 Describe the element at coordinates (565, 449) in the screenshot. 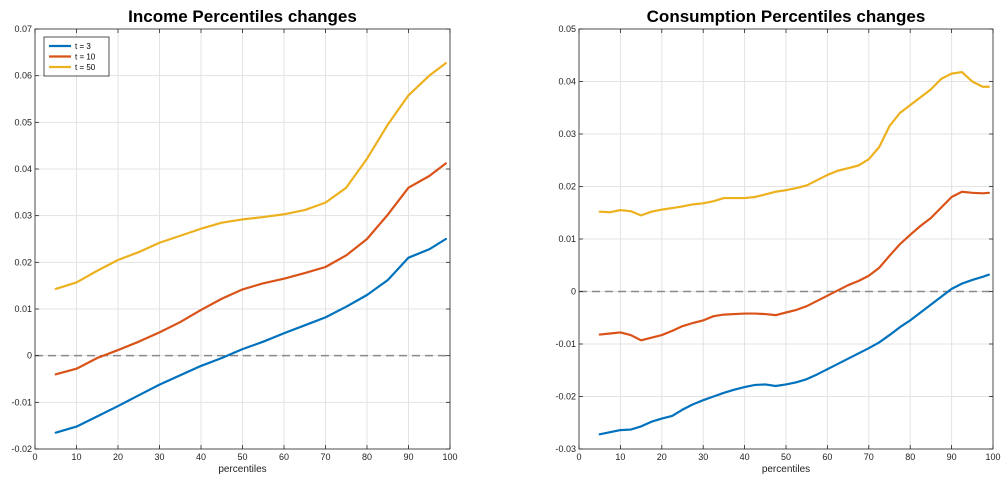

I see `y-tick-label: -0.03` at that location.